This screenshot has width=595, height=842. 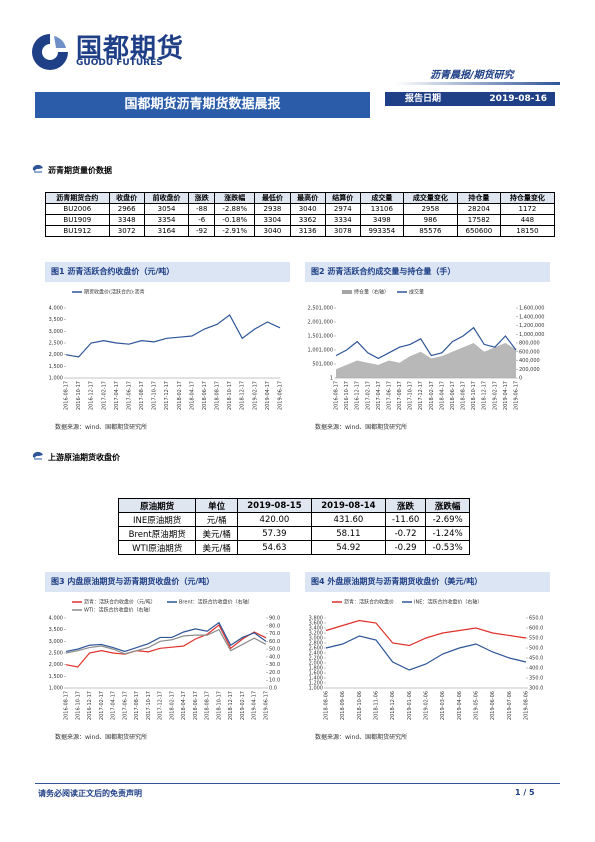 What do you see at coordinates (536, 639) in the screenshot?
I see `y-tick-label: 550.0` at bounding box center [536, 639].